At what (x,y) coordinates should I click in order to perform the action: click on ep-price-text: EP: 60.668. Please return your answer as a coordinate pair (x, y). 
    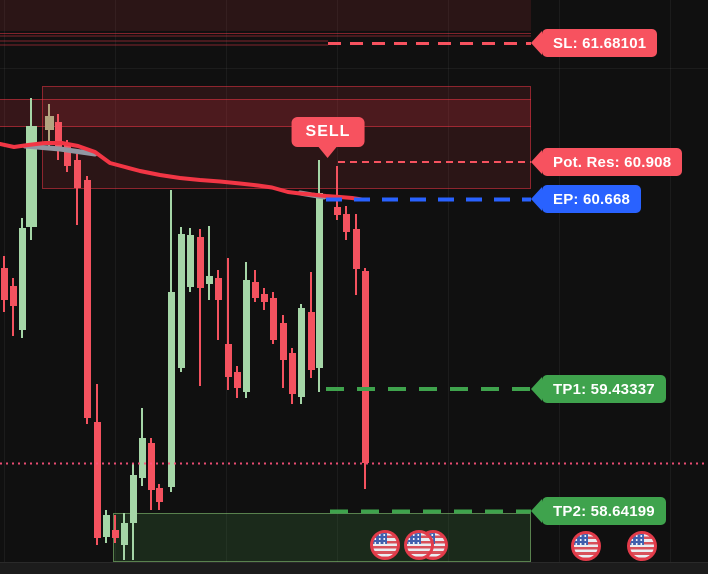
    Looking at the image, I should click on (592, 199).